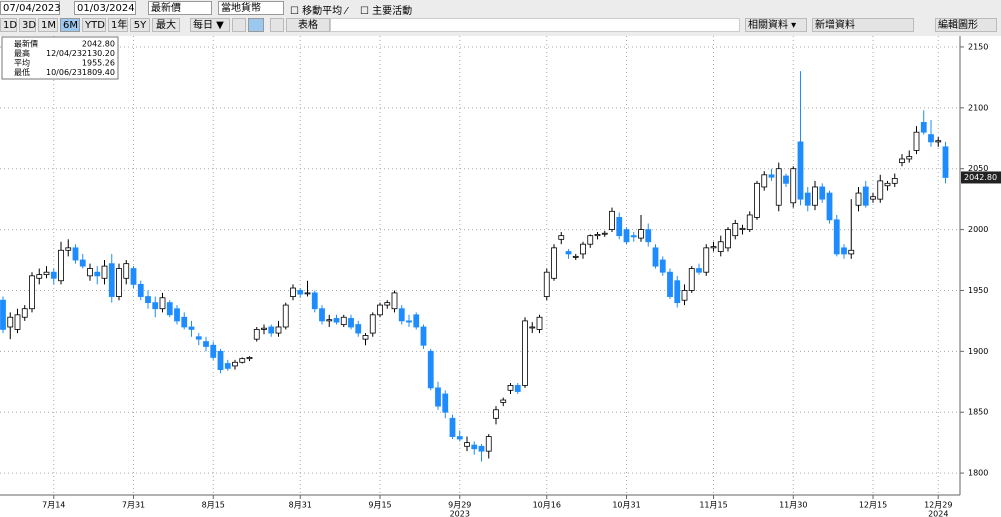 The height and width of the screenshot is (517, 1001). Describe the element at coordinates (251, 8) in the screenshot. I see `currency: 當地貨幣` at that location.